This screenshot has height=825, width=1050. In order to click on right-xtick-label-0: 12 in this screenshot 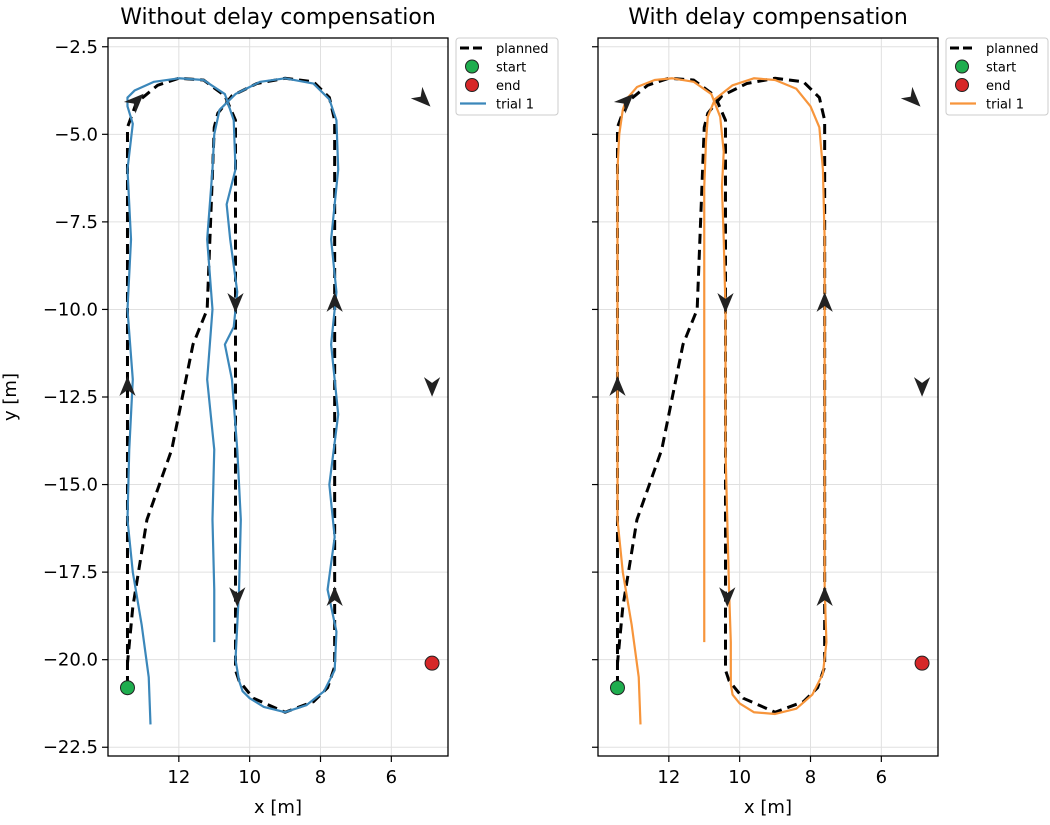, I will do `click(668, 777)`.